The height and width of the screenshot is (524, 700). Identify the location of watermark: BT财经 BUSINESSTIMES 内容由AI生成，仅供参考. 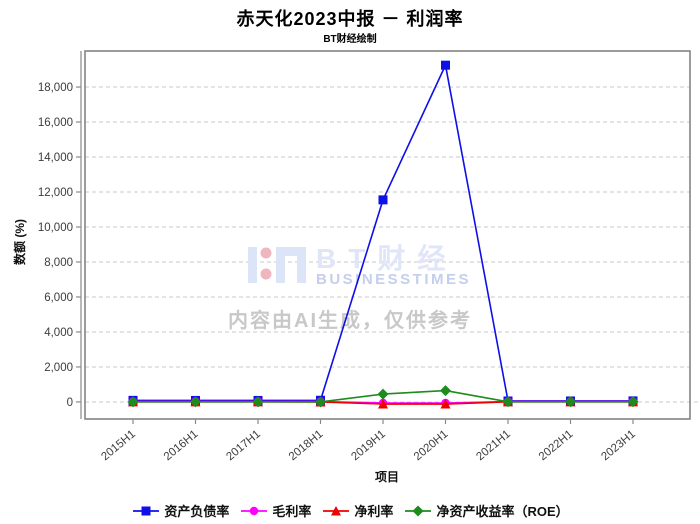
(350, 287).